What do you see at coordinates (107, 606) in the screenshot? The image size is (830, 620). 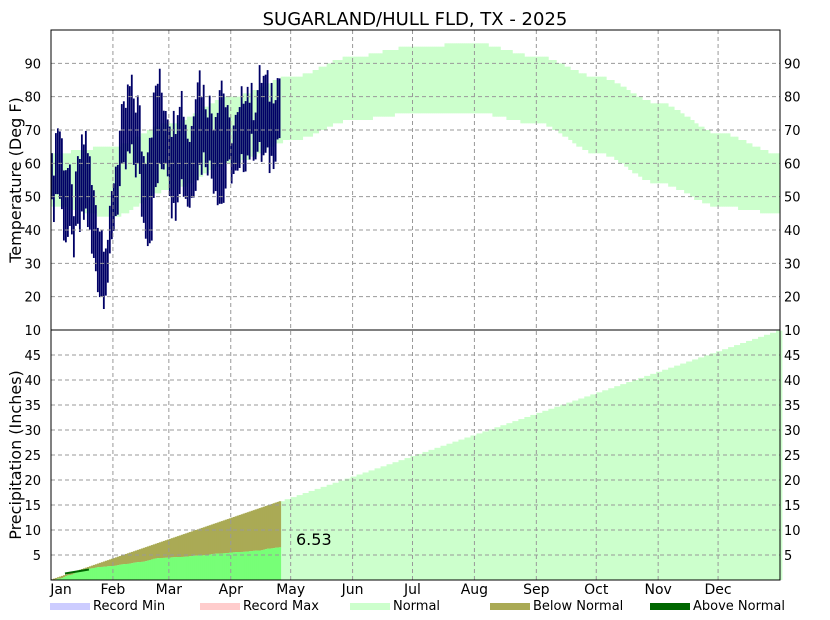 I see `legend-item: Record Min` at bounding box center [107, 606].